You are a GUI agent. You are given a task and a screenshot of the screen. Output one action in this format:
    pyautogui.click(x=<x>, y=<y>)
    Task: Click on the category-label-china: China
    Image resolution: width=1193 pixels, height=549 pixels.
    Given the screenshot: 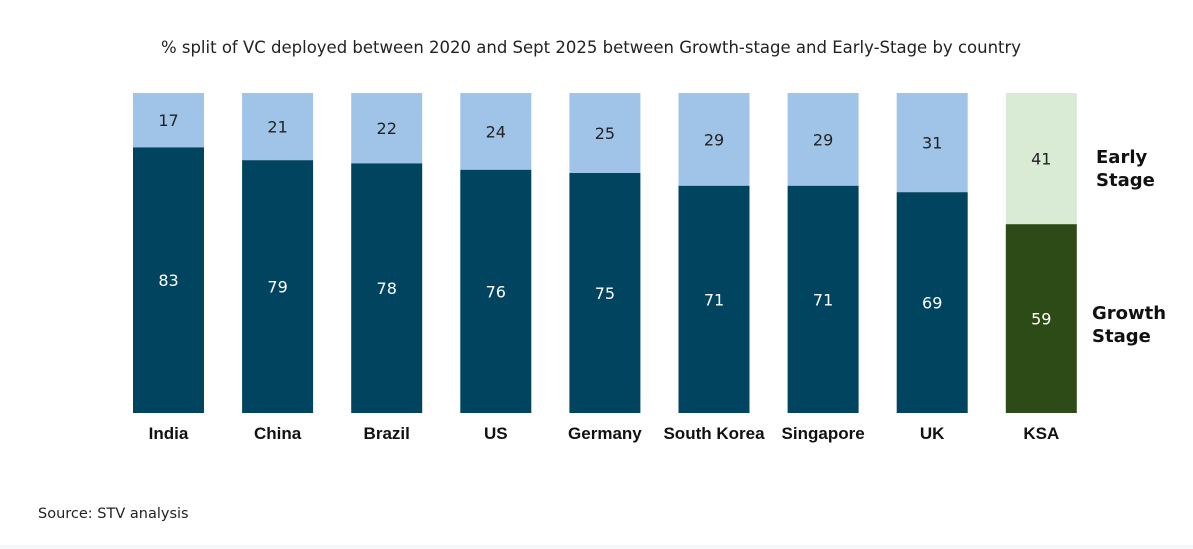 What is the action you would take?
    pyautogui.click(x=278, y=433)
    